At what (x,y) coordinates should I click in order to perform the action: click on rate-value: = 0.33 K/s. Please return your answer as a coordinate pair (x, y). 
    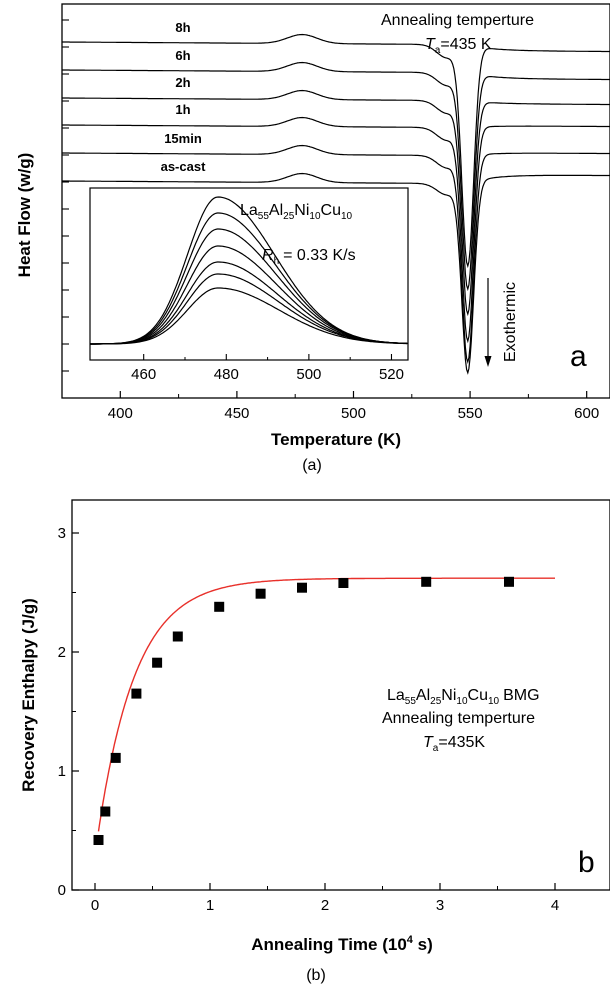
    Looking at the image, I should click on (319, 255).